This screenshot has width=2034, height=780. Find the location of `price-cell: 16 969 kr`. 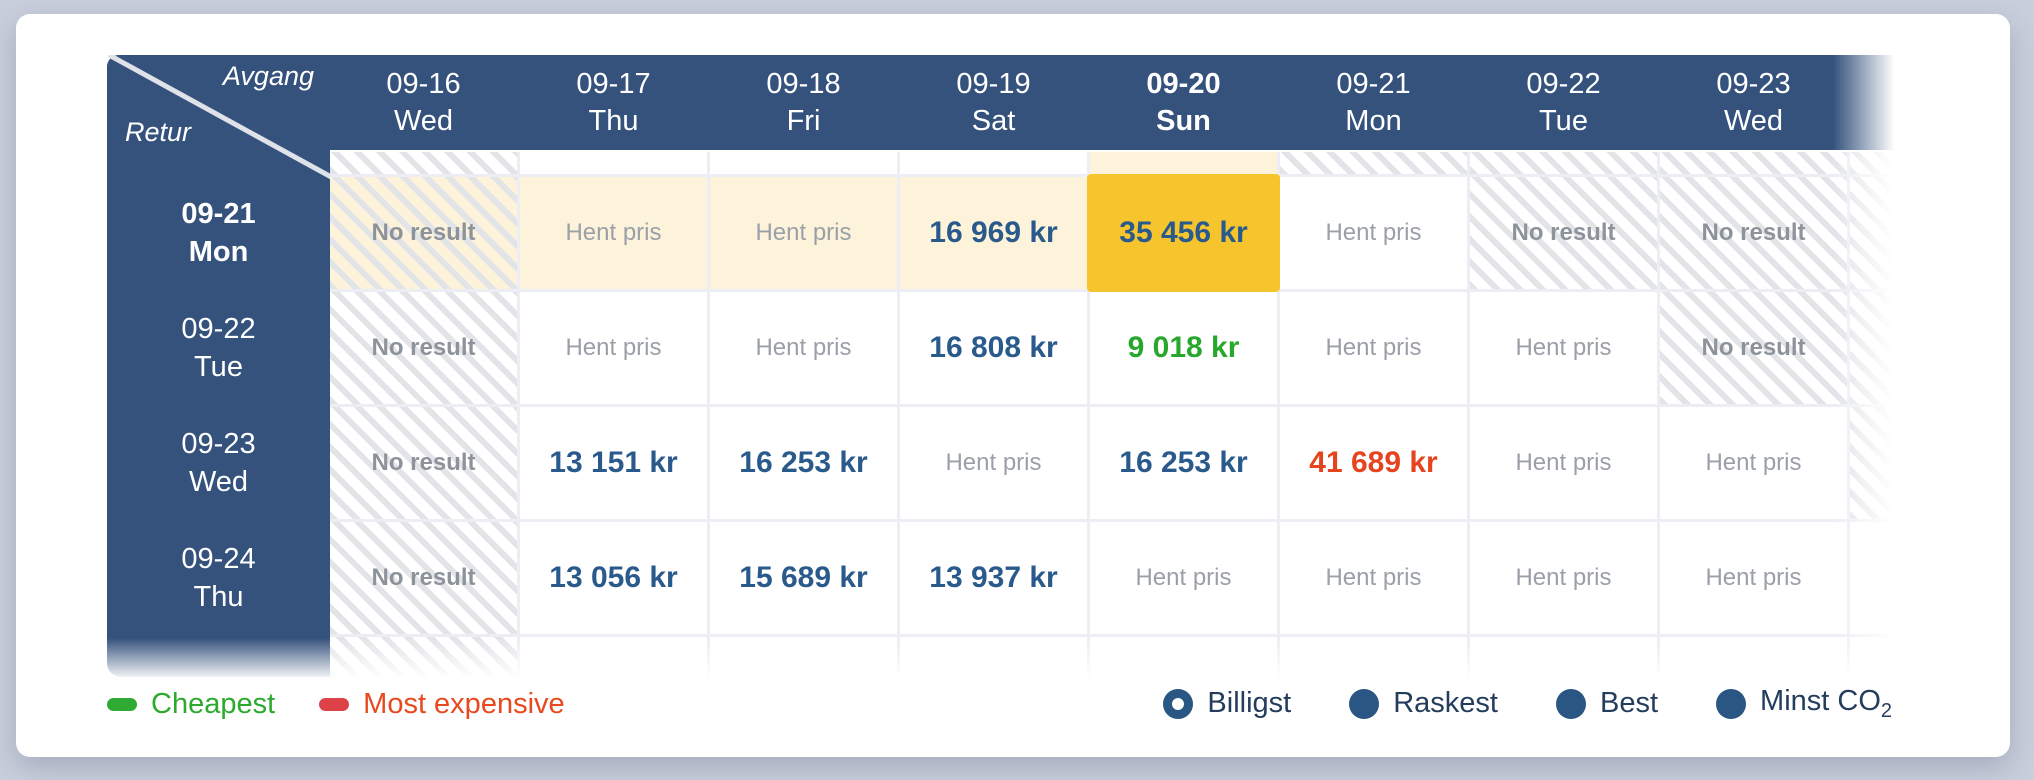

price-cell: 16 969 kr is located at coordinates (993, 233).